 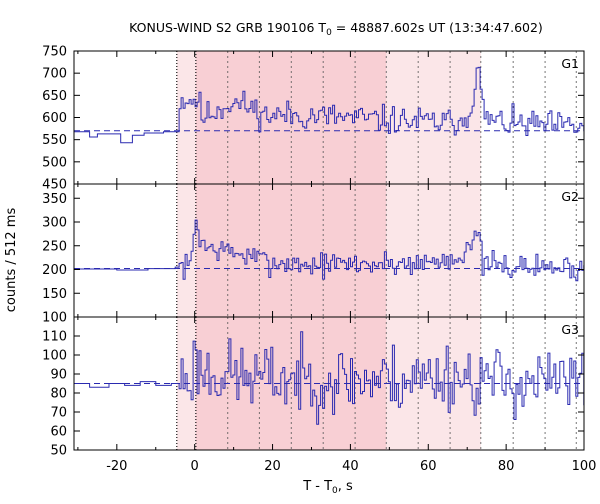 What do you see at coordinates (58, 375) in the screenshot?
I see `y-tick-label: 90` at bounding box center [58, 375].